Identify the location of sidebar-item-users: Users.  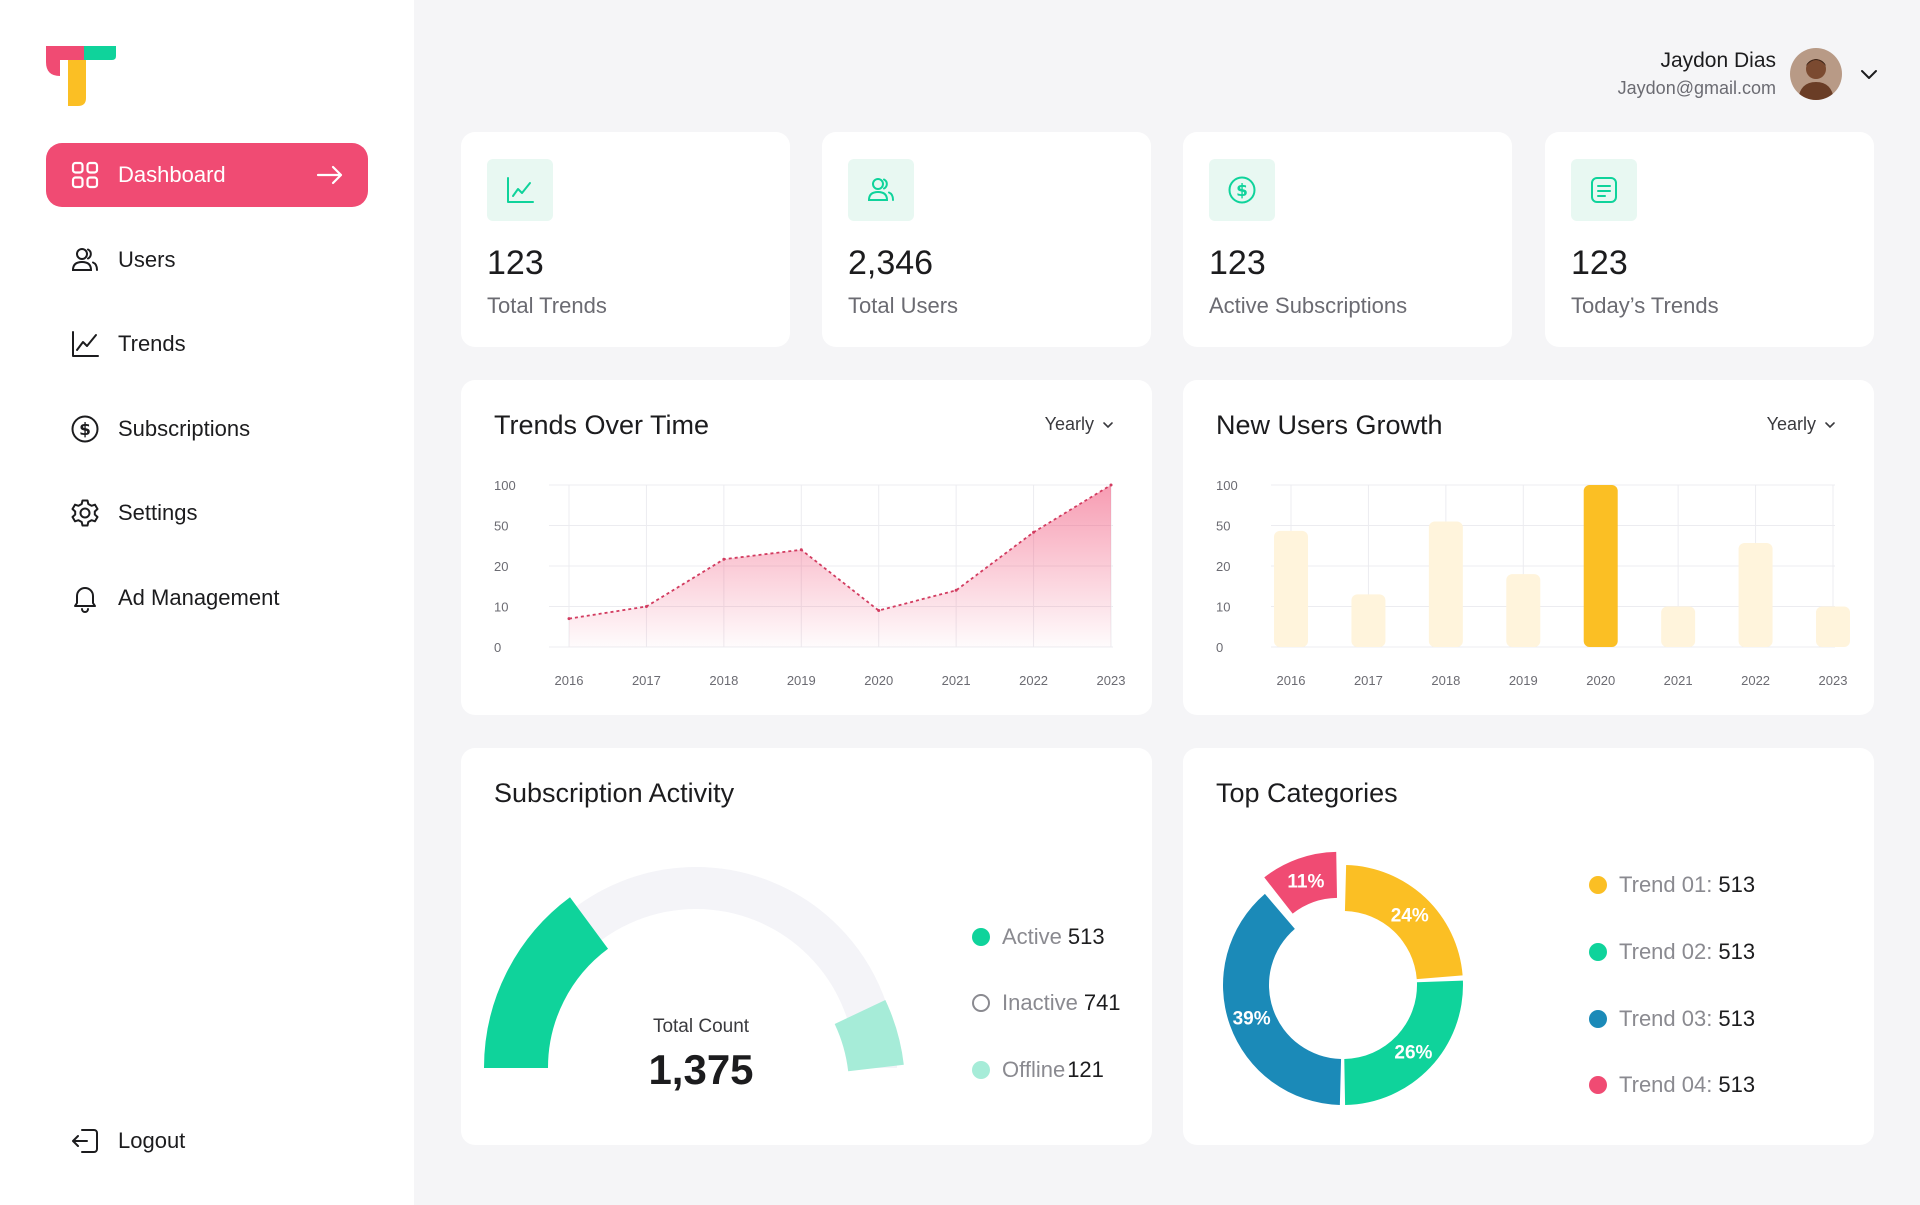
(207, 260).